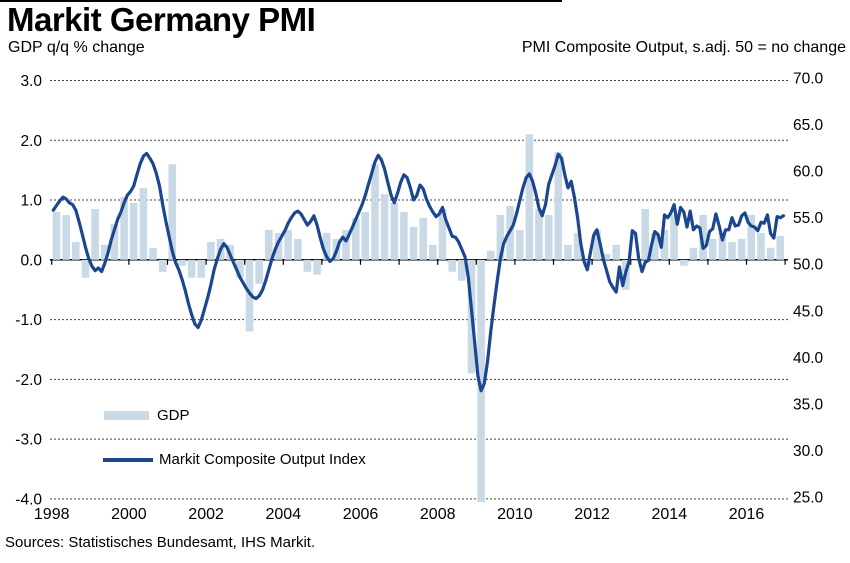 This screenshot has height=563, width=850. What do you see at coordinates (28, 440) in the screenshot?
I see `left-tick-label: -3.0` at bounding box center [28, 440].